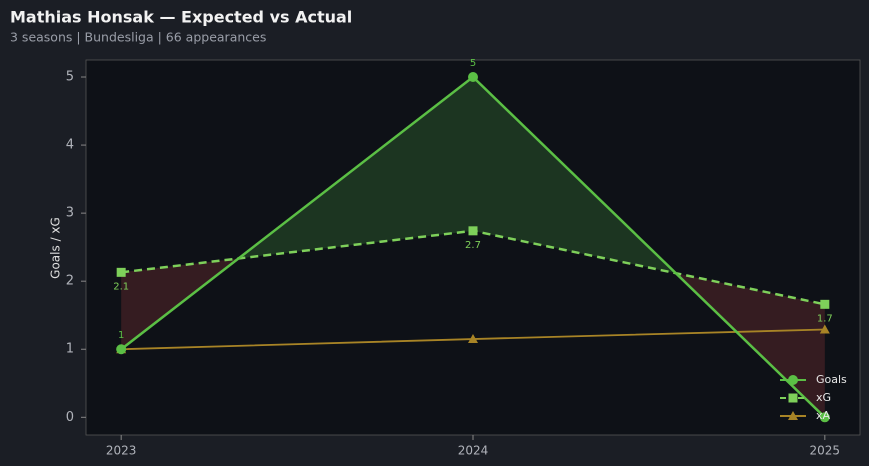 The width and height of the screenshot is (869, 466). Describe the element at coordinates (823, 397) in the screenshot. I see `legend-label: xG` at that location.